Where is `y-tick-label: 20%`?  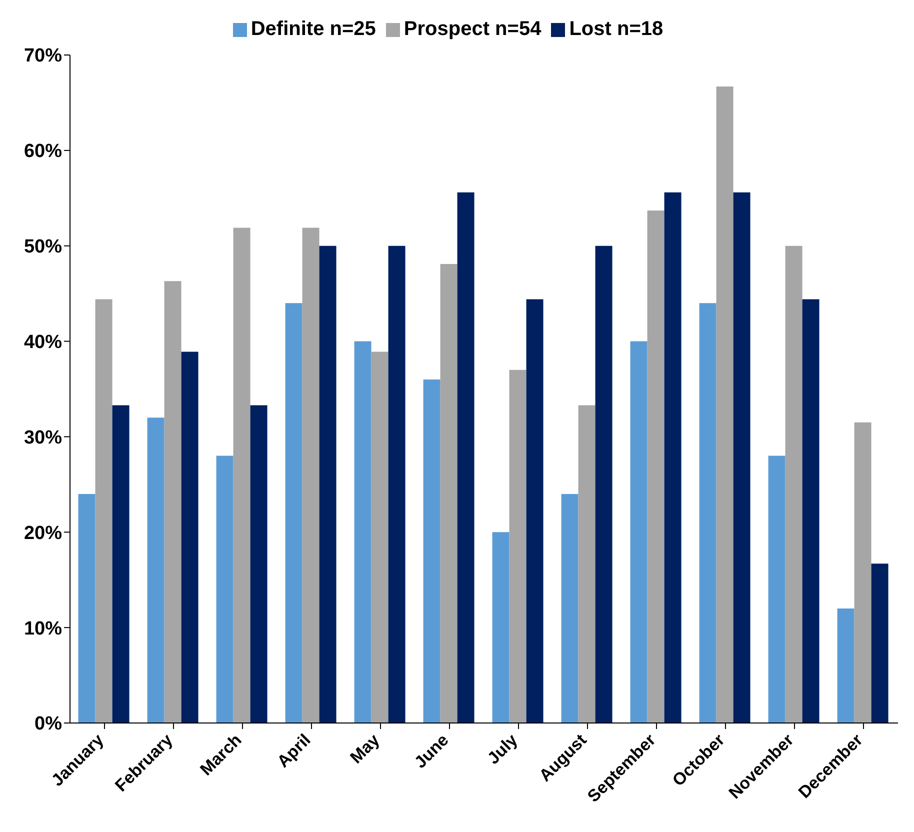
y-tick-label: 20% is located at coordinates (43, 533).